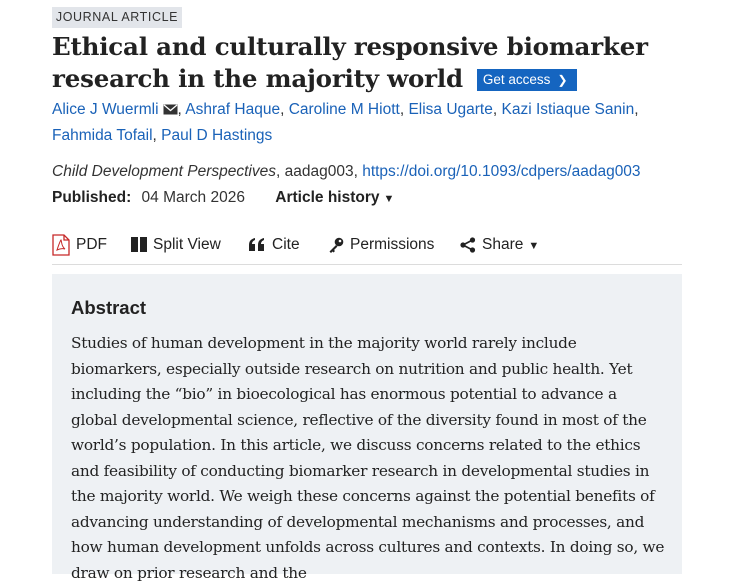  What do you see at coordinates (105, 109) in the screenshot?
I see `author-link: Alice J Wuermli` at bounding box center [105, 109].